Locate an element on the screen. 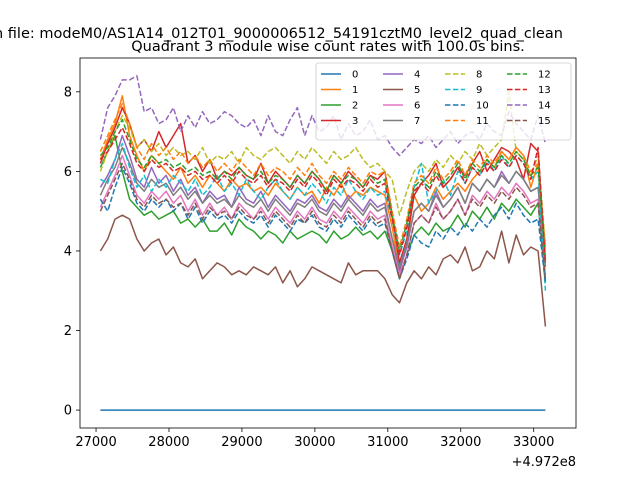 Image resolution: width=640 pixels, height=480 pixels. legend-label-7: 7 is located at coordinates (417, 121).